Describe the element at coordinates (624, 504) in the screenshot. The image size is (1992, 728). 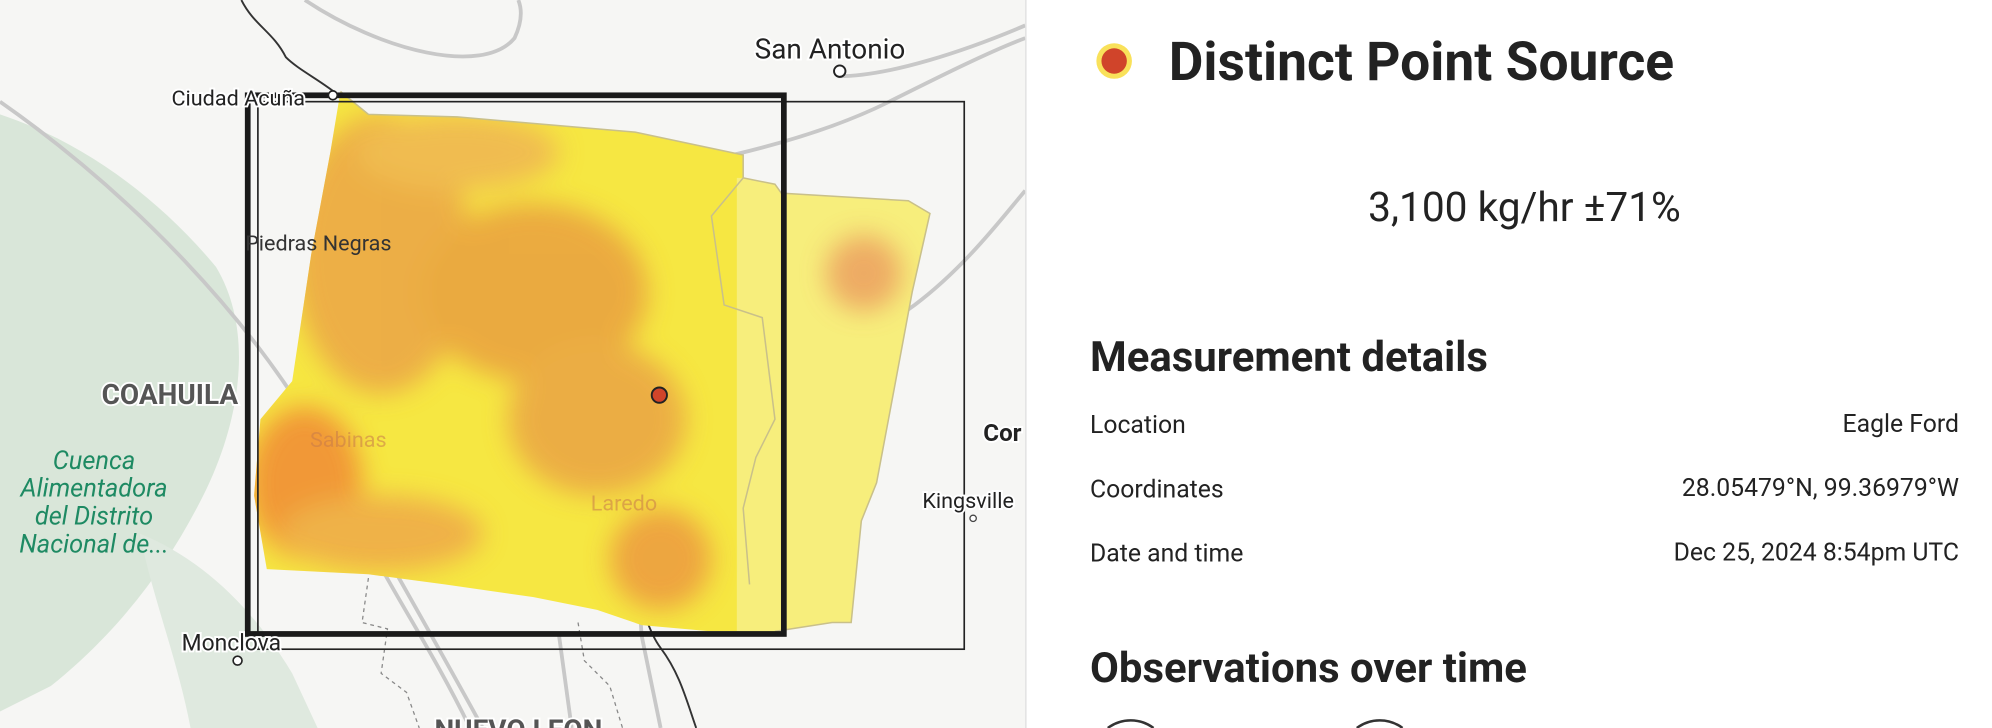
I see `city-label: Laredo` at that location.